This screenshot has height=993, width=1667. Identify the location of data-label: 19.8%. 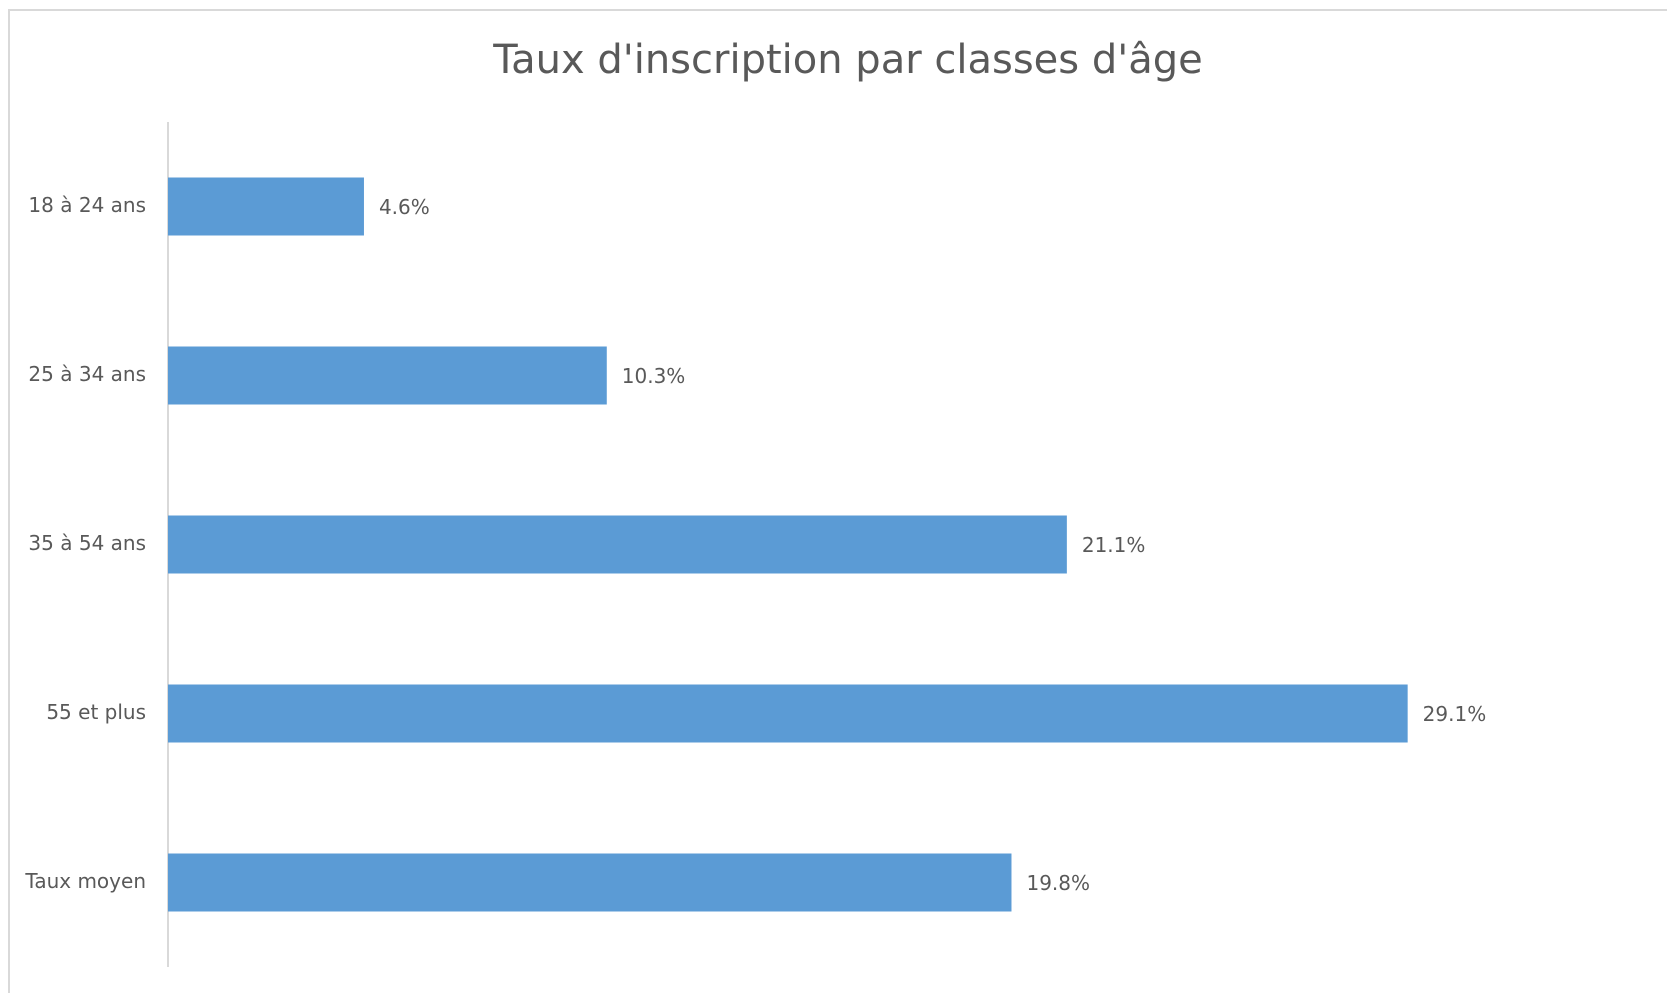
(1058, 883).